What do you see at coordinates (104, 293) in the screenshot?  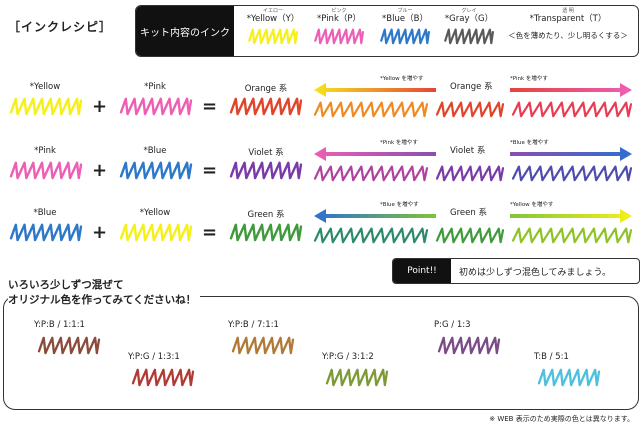 I see `mix-title: いろいろ少しずつ混ぜて オリジナル色を作ってみてくださいね！` at bounding box center [104, 293].